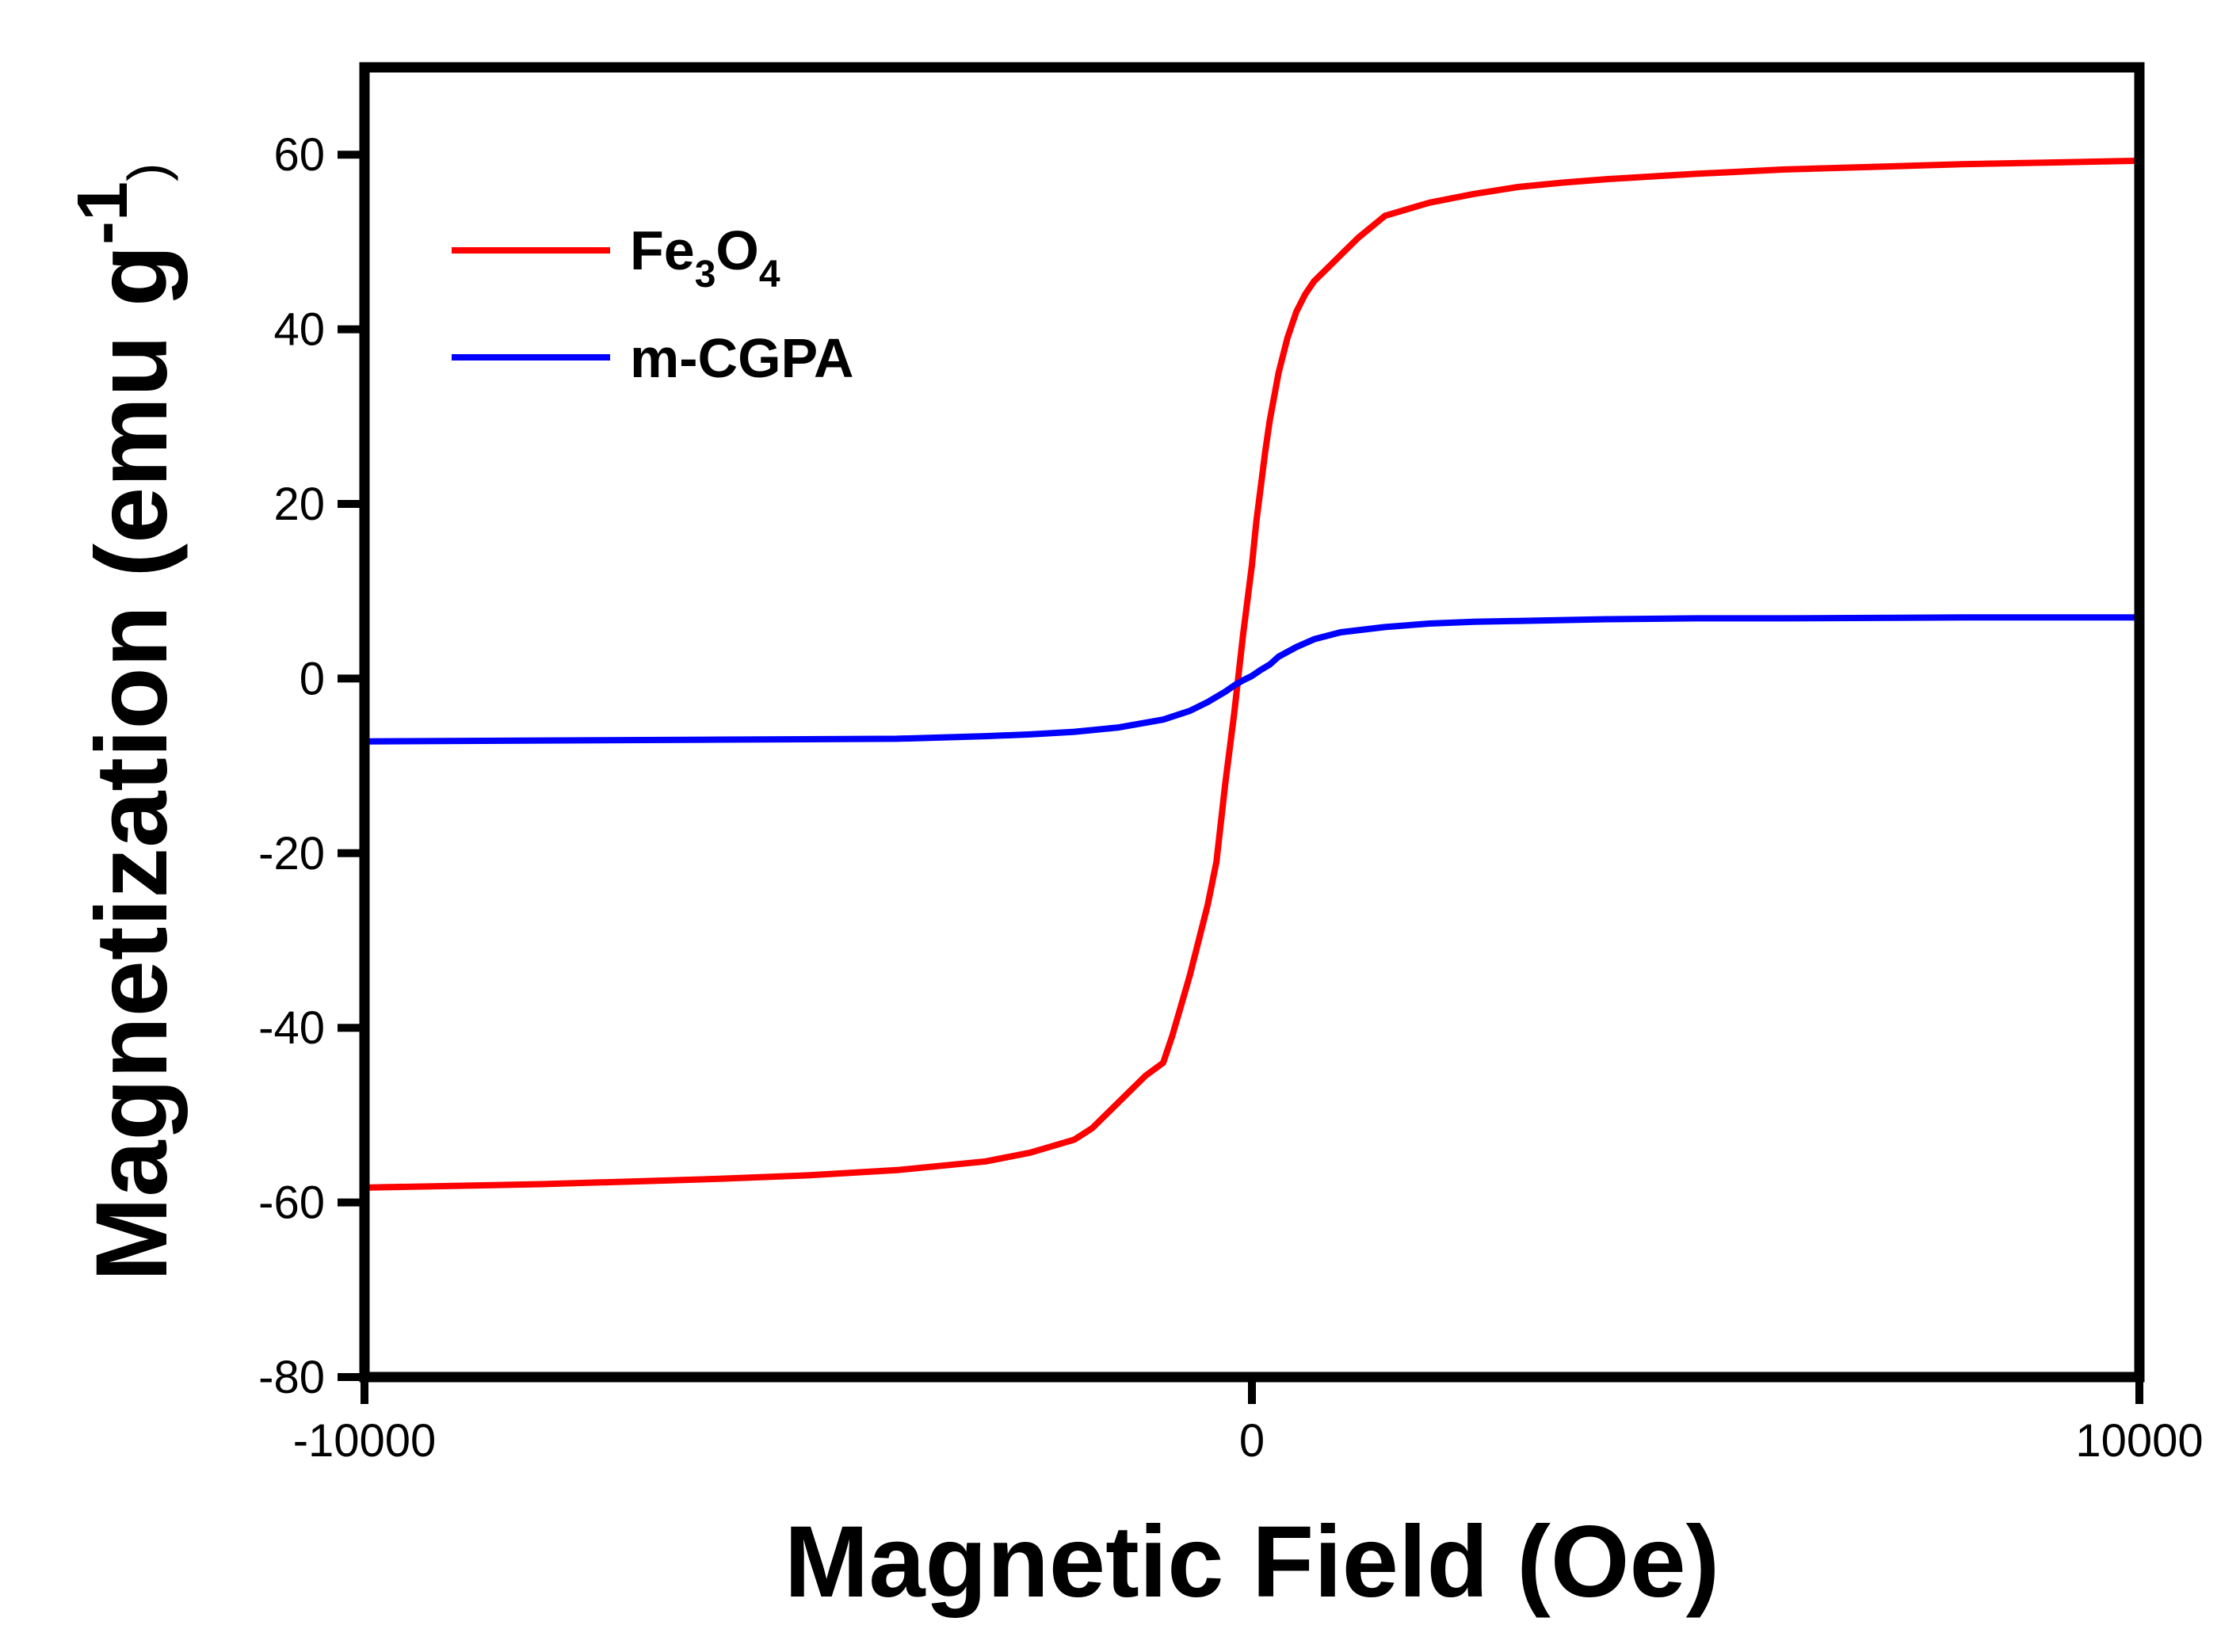 This screenshot has height=1652, width=2240. Describe the element at coordinates (292, 1377) in the screenshot. I see `y-tick-label: -80` at that location.